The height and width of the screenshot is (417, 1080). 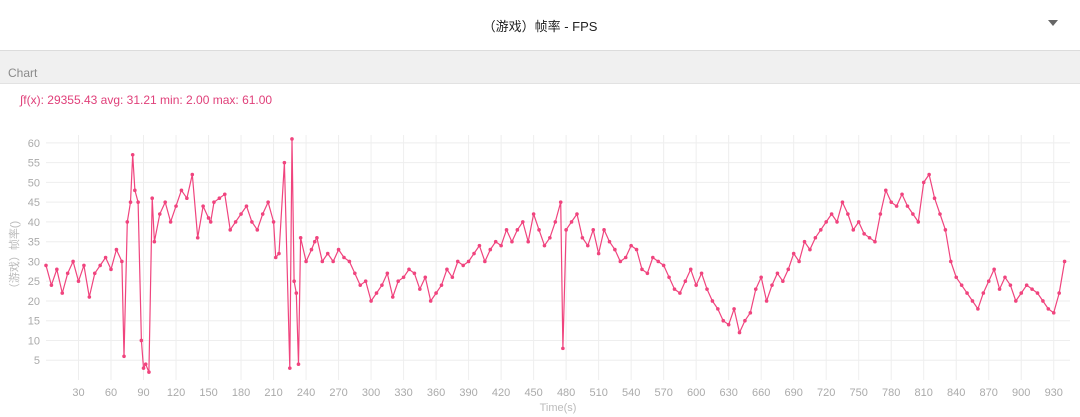 I want to click on y-tick-label: 55, so click(x=34, y=164).